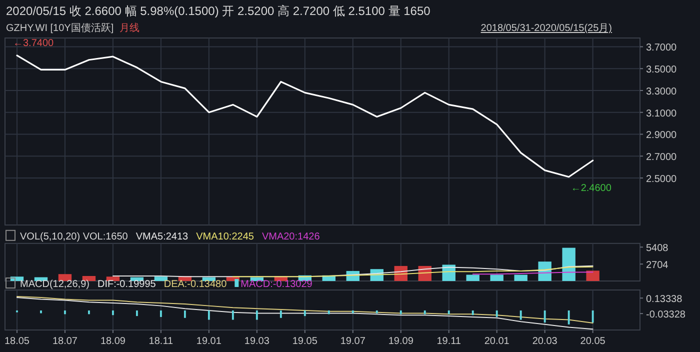 Image resolution: width=700 pixels, height=352 pixels. I want to click on x-tick-label: 20.01, so click(497, 341).